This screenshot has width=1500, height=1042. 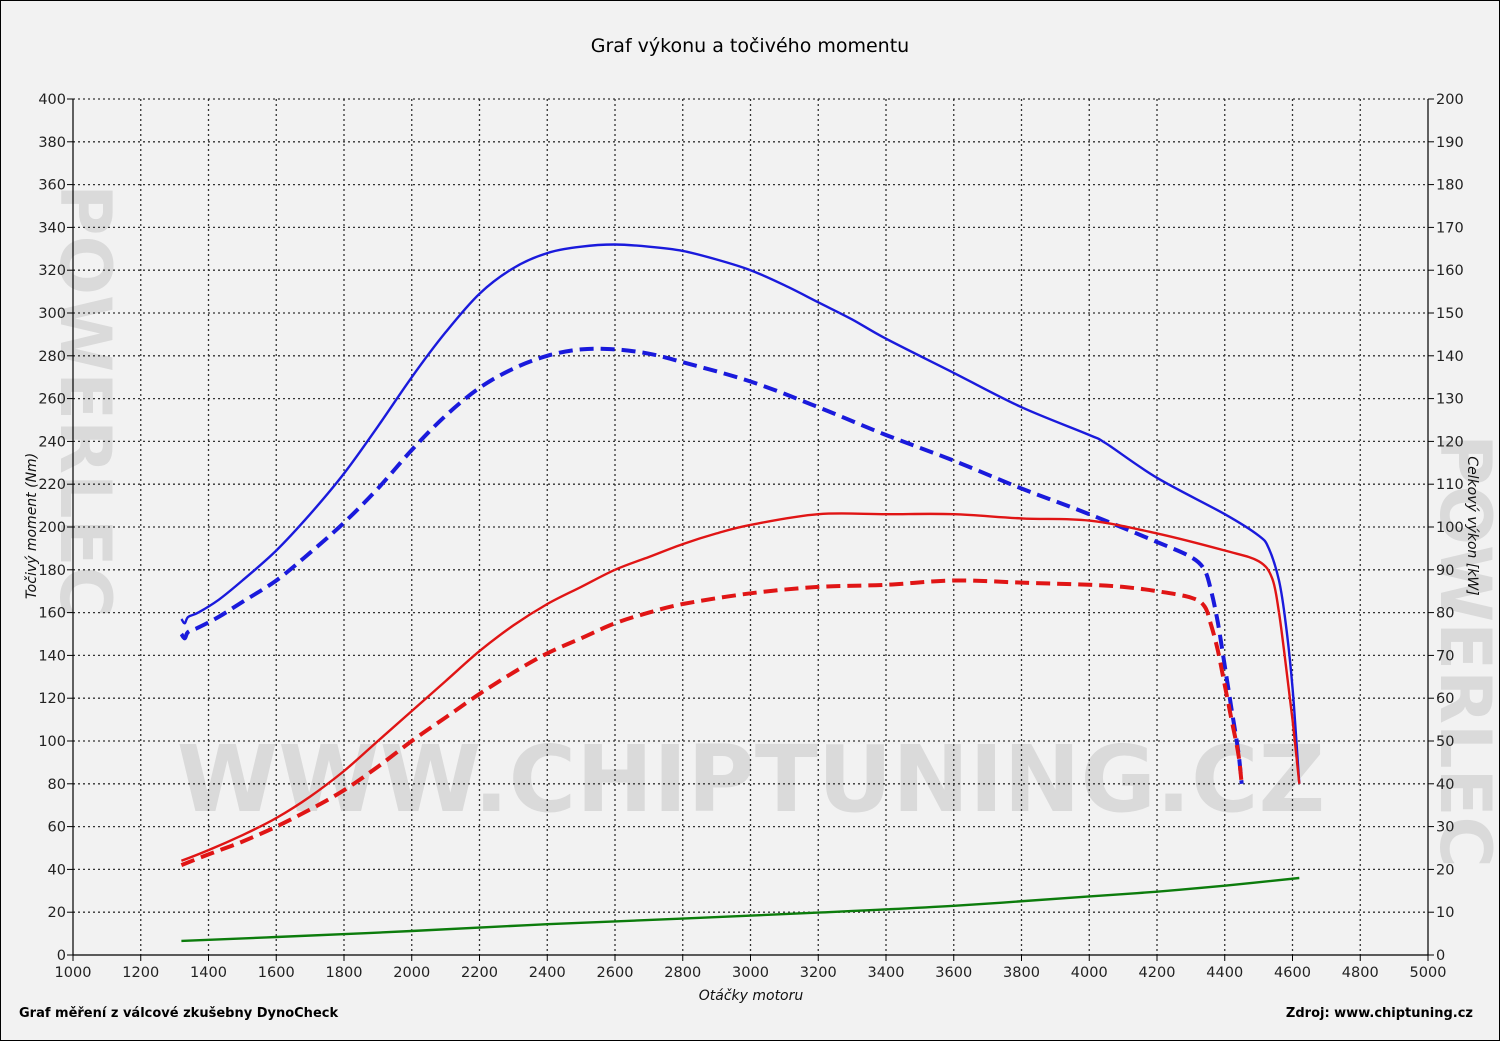 I want to click on y-tick-label: 260, so click(x=52, y=400).